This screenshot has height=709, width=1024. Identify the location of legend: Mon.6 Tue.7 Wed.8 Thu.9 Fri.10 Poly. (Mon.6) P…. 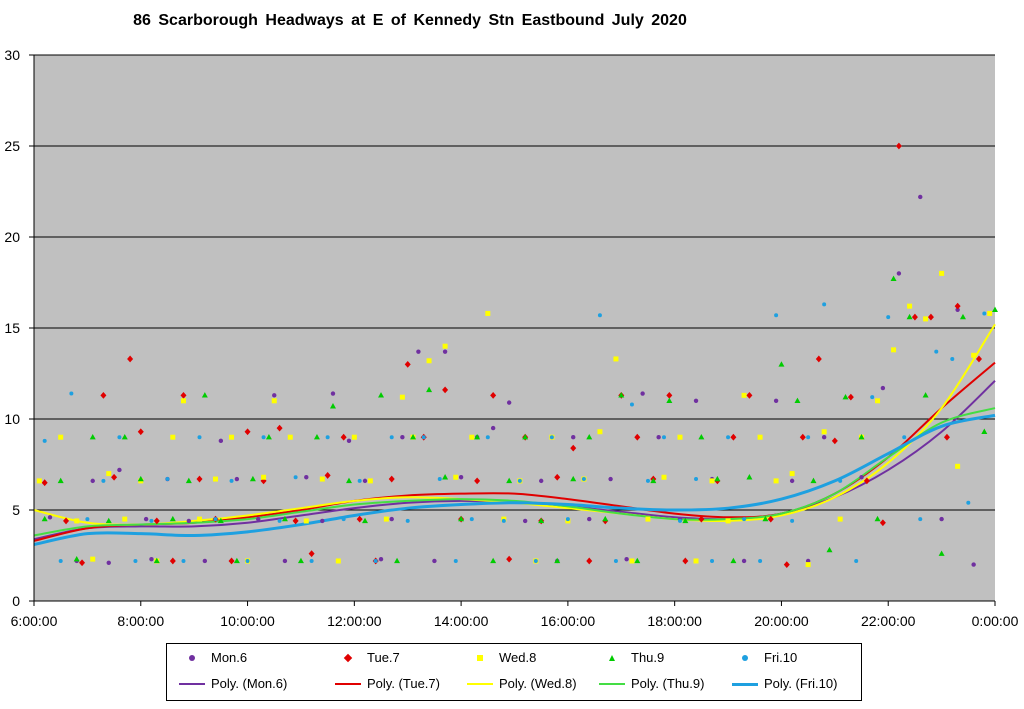
(514, 672).